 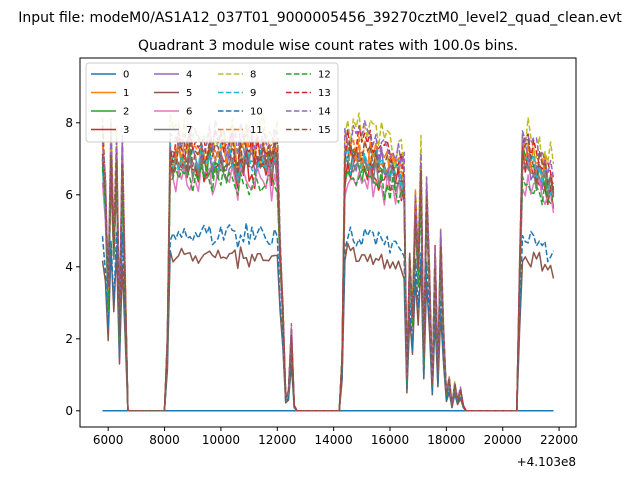 What do you see at coordinates (189, 93) in the screenshot?
I see `legend-label-5: 5` at bounding box center [189, 93].